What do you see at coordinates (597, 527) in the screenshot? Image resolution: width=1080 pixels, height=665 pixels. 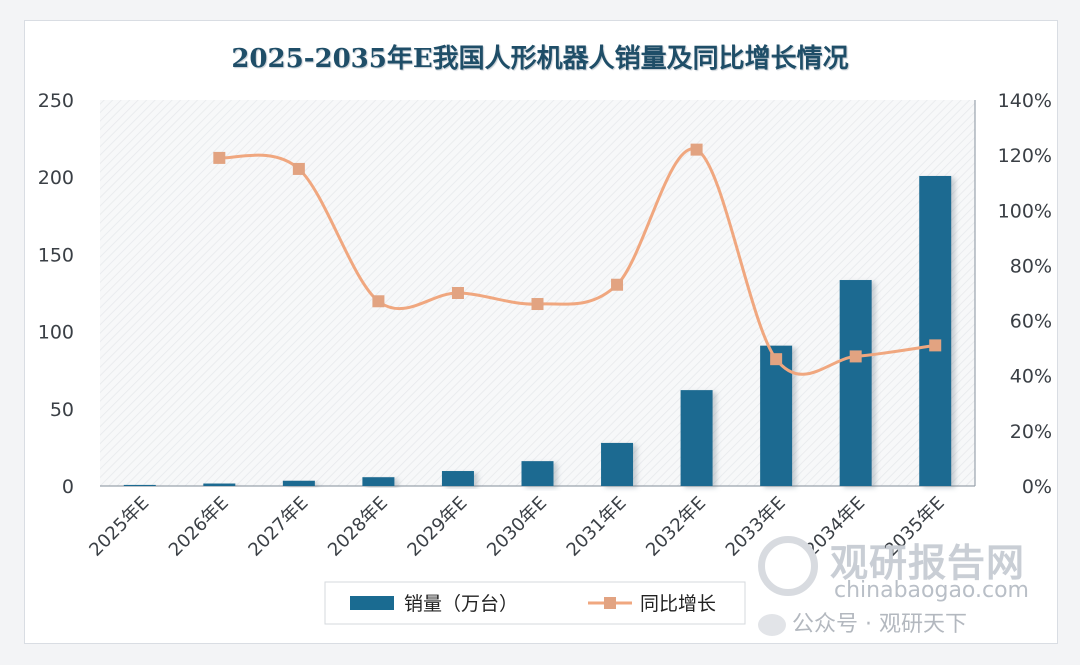 I see `x-tick-label: 2031年E` at bounding box center [597, 527].